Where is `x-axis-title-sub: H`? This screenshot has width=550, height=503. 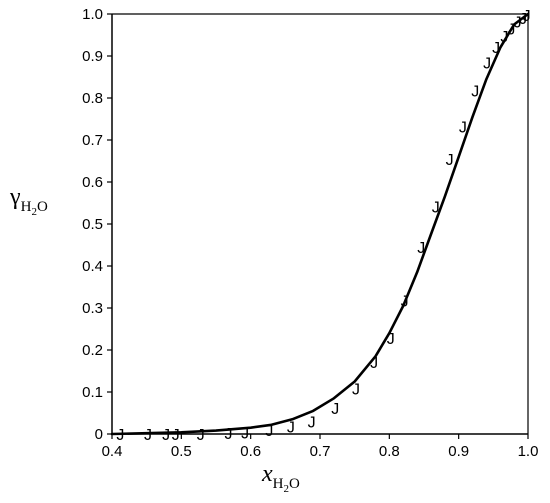 x-axis-title-sub: H is located at coordinates (278, 484).